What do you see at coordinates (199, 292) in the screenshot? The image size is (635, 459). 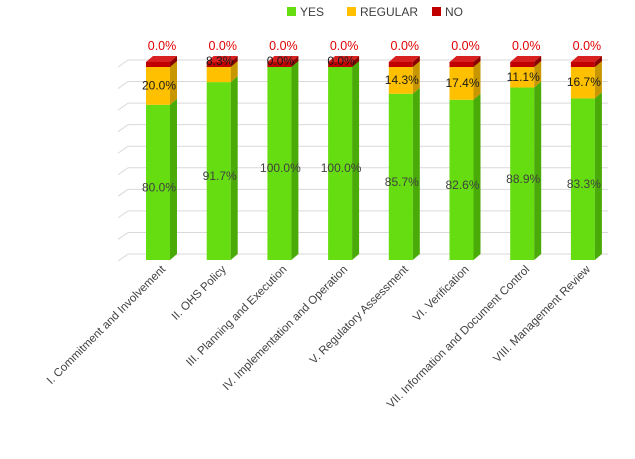 I see `x-tick-label: II. OHS Policy` at bounding box center [199, 292].